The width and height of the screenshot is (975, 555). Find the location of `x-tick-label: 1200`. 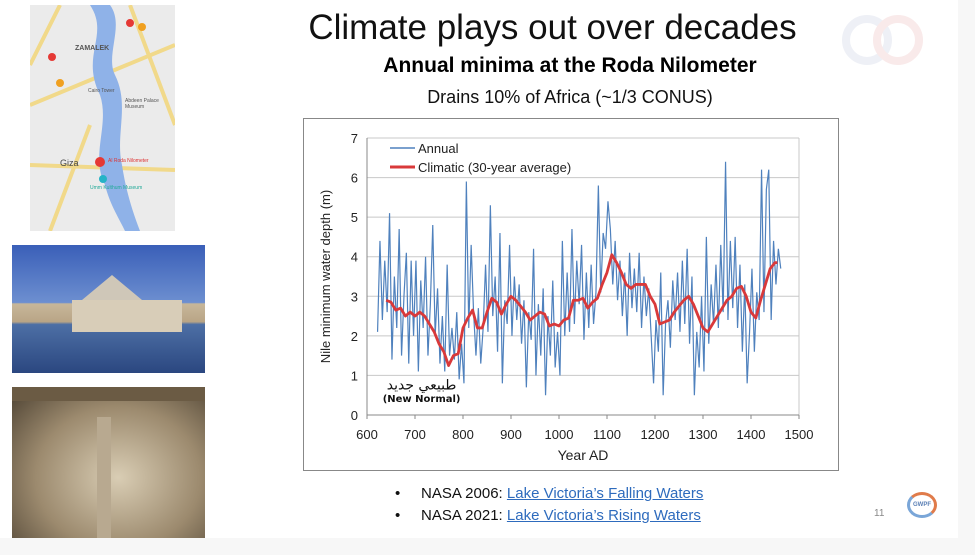

x-tick-label: 1200 is located at coordinates (655, 434).